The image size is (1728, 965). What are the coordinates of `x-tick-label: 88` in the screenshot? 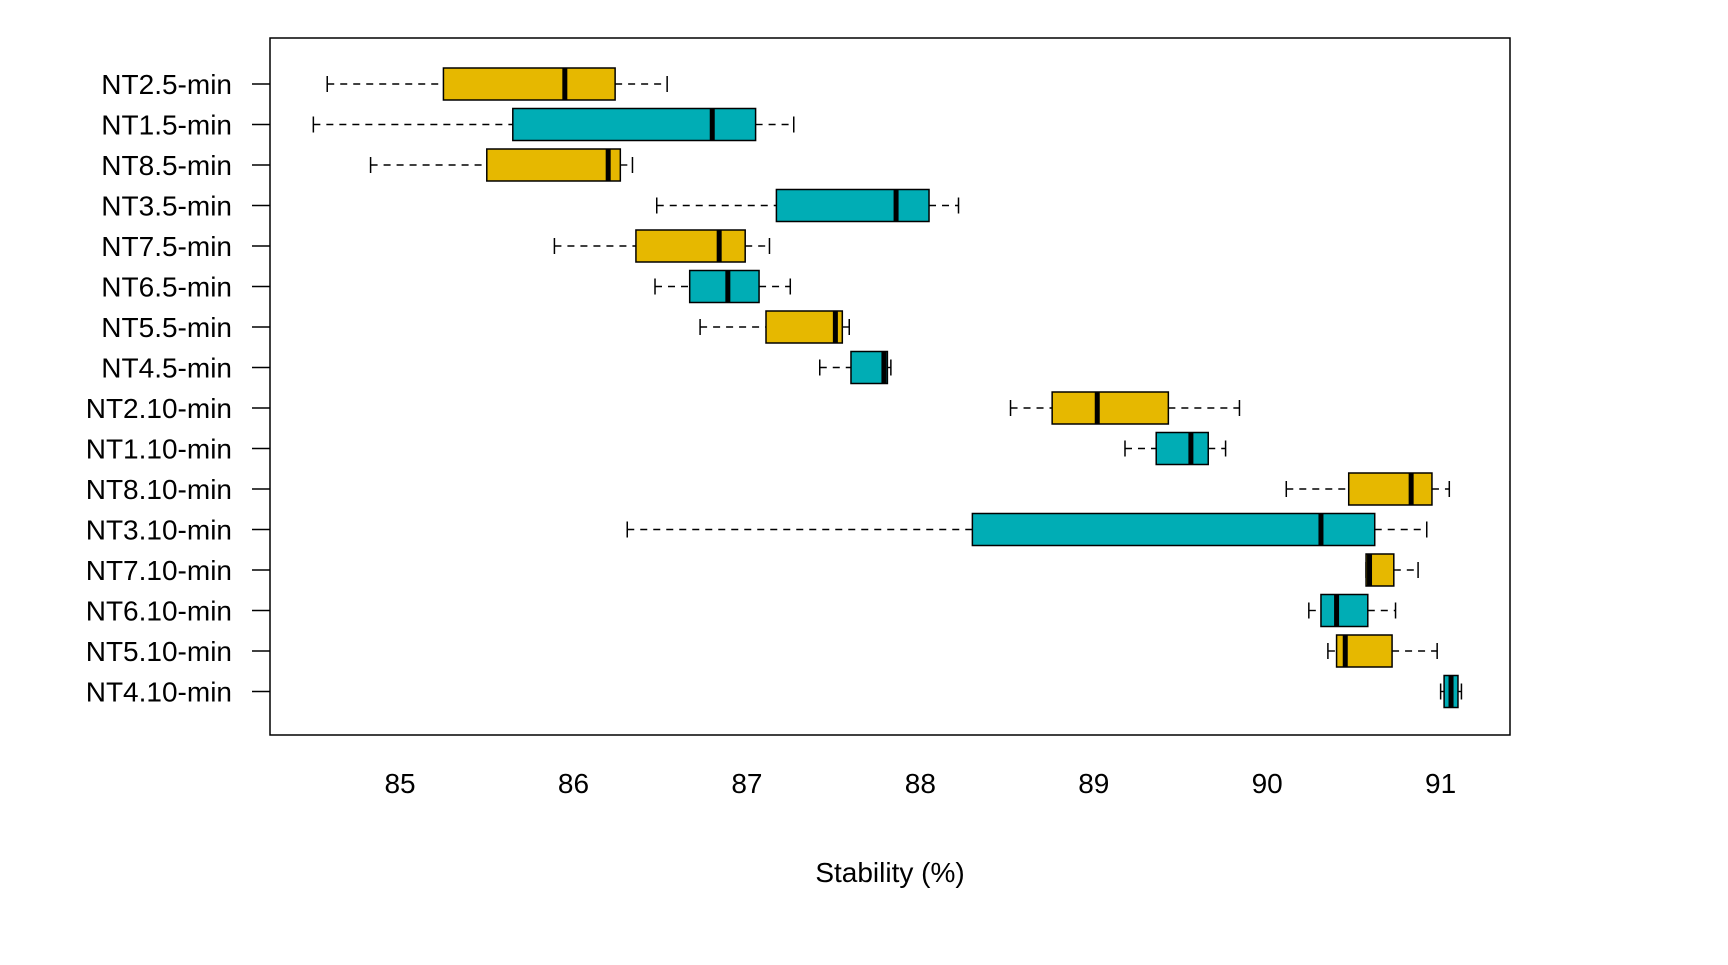 It's located at (920, 783).